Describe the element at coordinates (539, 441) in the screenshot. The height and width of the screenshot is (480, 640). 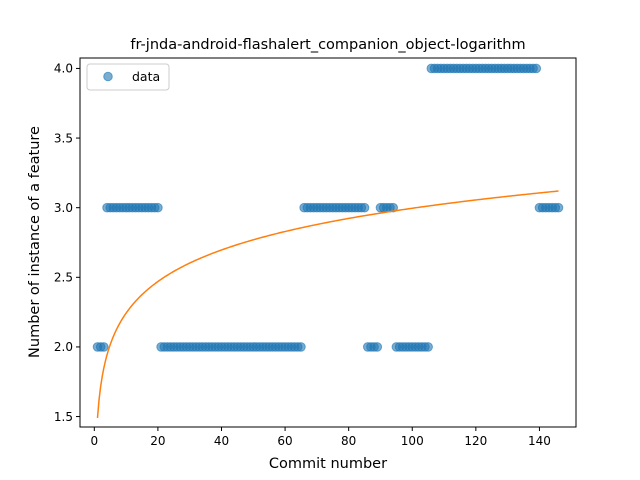
I see `x-tick-label: 140` at that location.